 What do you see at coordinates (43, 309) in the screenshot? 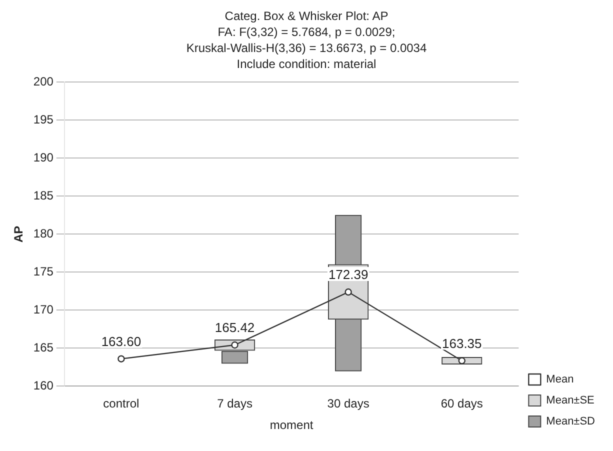
I see `y-tick-label: 170` at bounding box center [43, 309].